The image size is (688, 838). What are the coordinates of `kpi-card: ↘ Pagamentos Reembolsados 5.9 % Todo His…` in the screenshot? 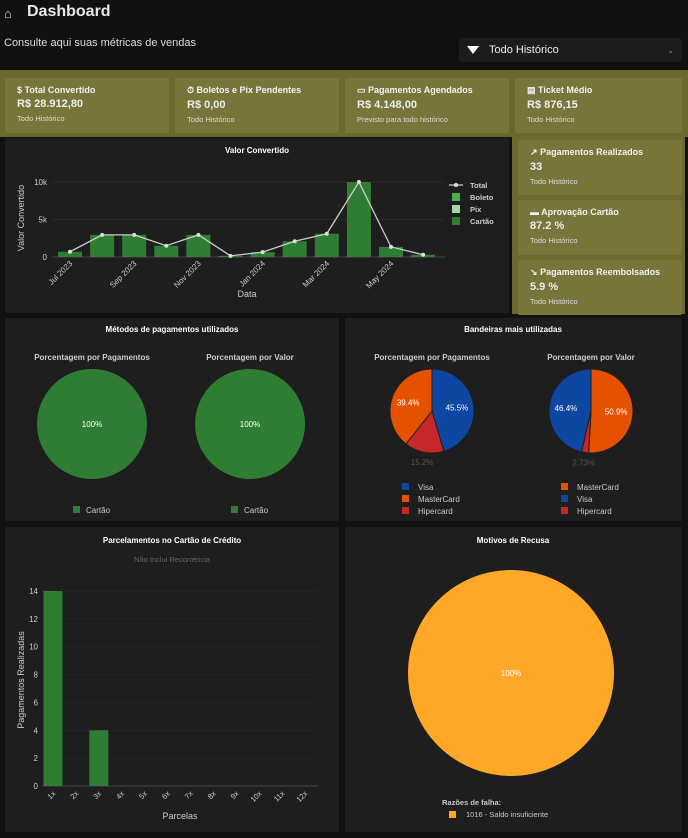 It's located at (600, 287).